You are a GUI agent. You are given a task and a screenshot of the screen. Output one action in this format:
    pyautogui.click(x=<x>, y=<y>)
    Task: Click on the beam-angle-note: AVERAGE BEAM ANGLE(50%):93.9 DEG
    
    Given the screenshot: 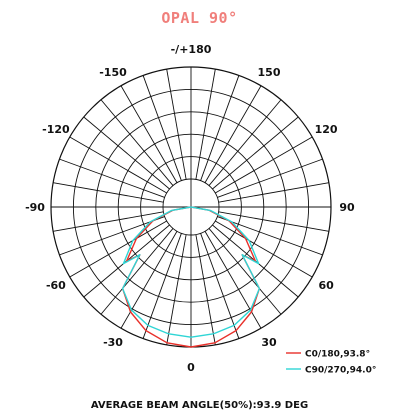 What is the action you would take?
    pyautogui.click(x=199, y=405)
    